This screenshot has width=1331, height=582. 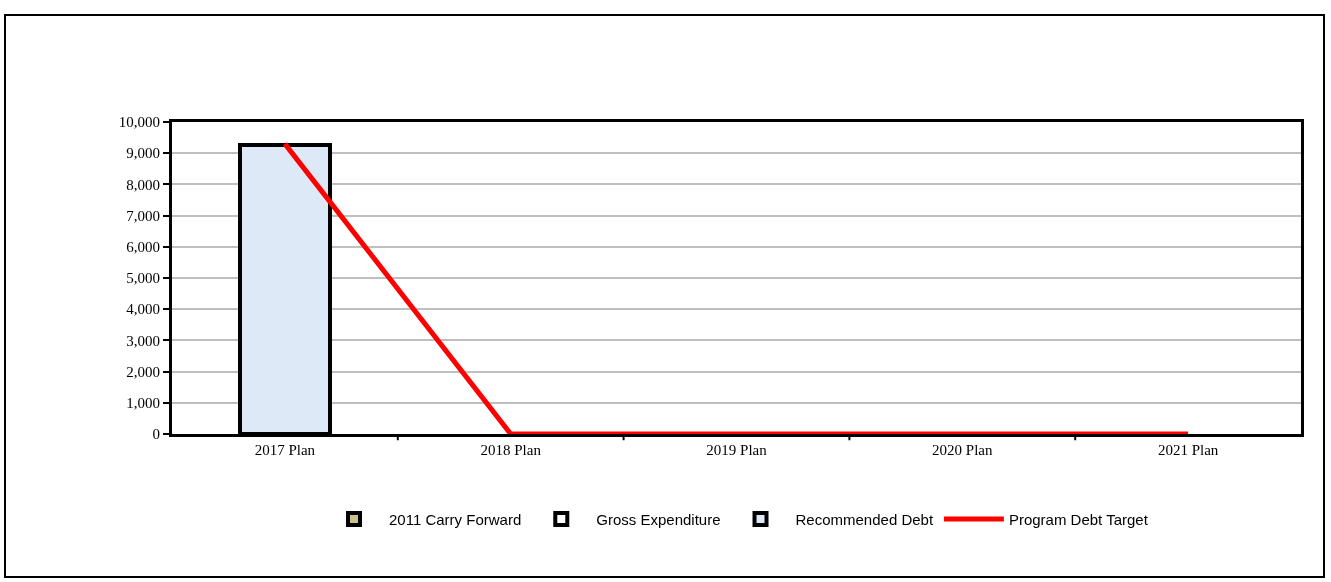 I want to click on y-tick-label: 2,000, so click(x=143, y=371).